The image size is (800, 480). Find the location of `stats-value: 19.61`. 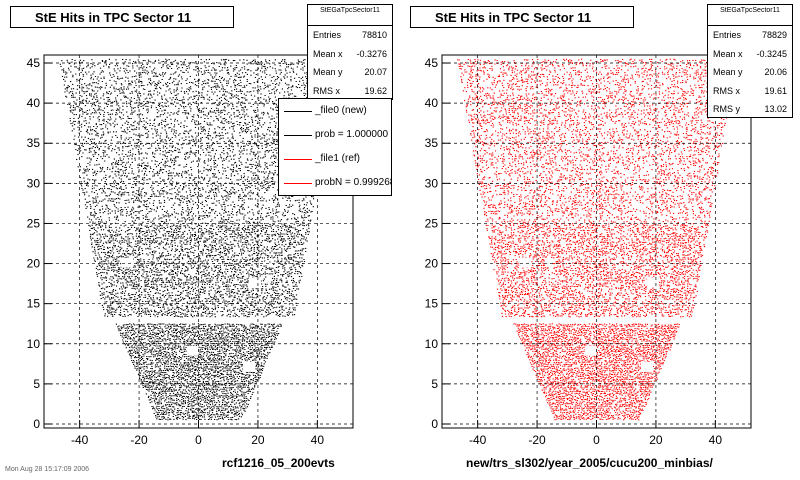

stats-value: 19.61 is located at coordinates (775, 90).